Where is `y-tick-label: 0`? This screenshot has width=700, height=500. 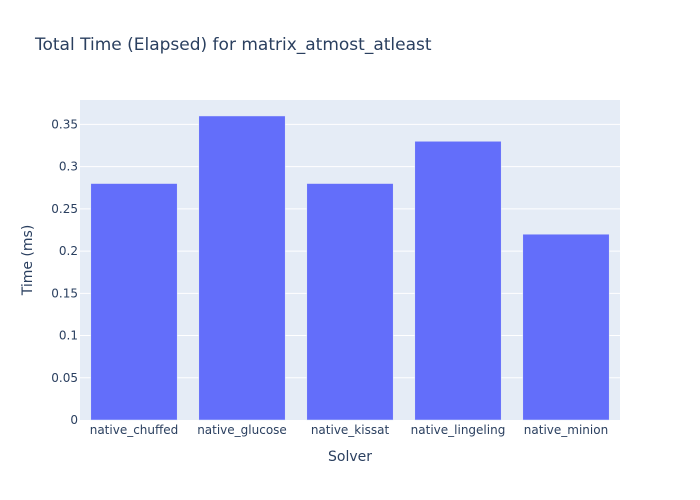
y-tick-label: 0 is located at coordinates (74, 420).